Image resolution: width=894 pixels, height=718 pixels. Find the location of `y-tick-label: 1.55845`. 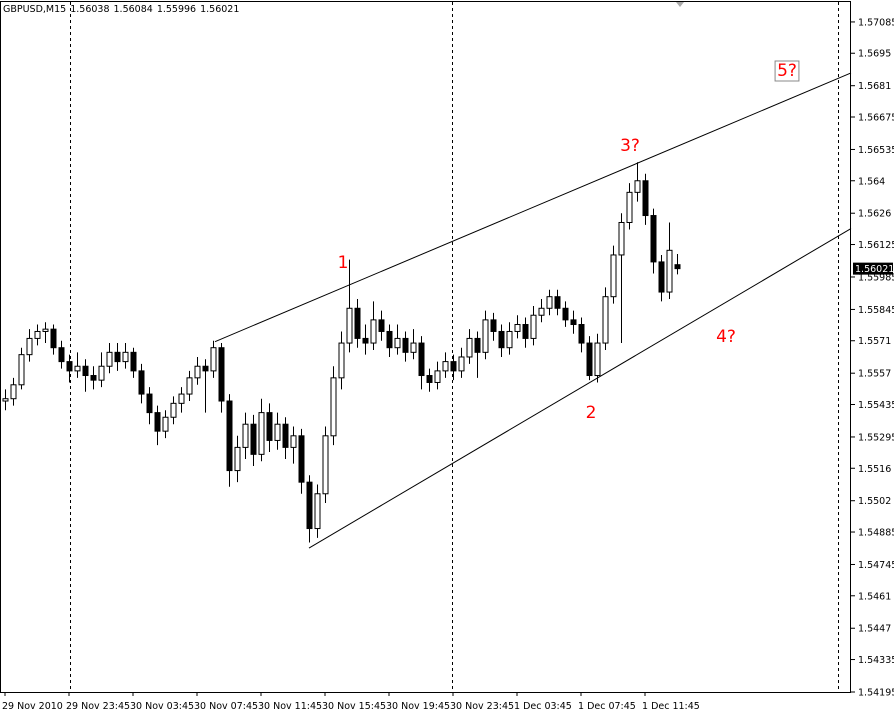

y-tick-label: 1.55845 is located at coordinates (876, 310).